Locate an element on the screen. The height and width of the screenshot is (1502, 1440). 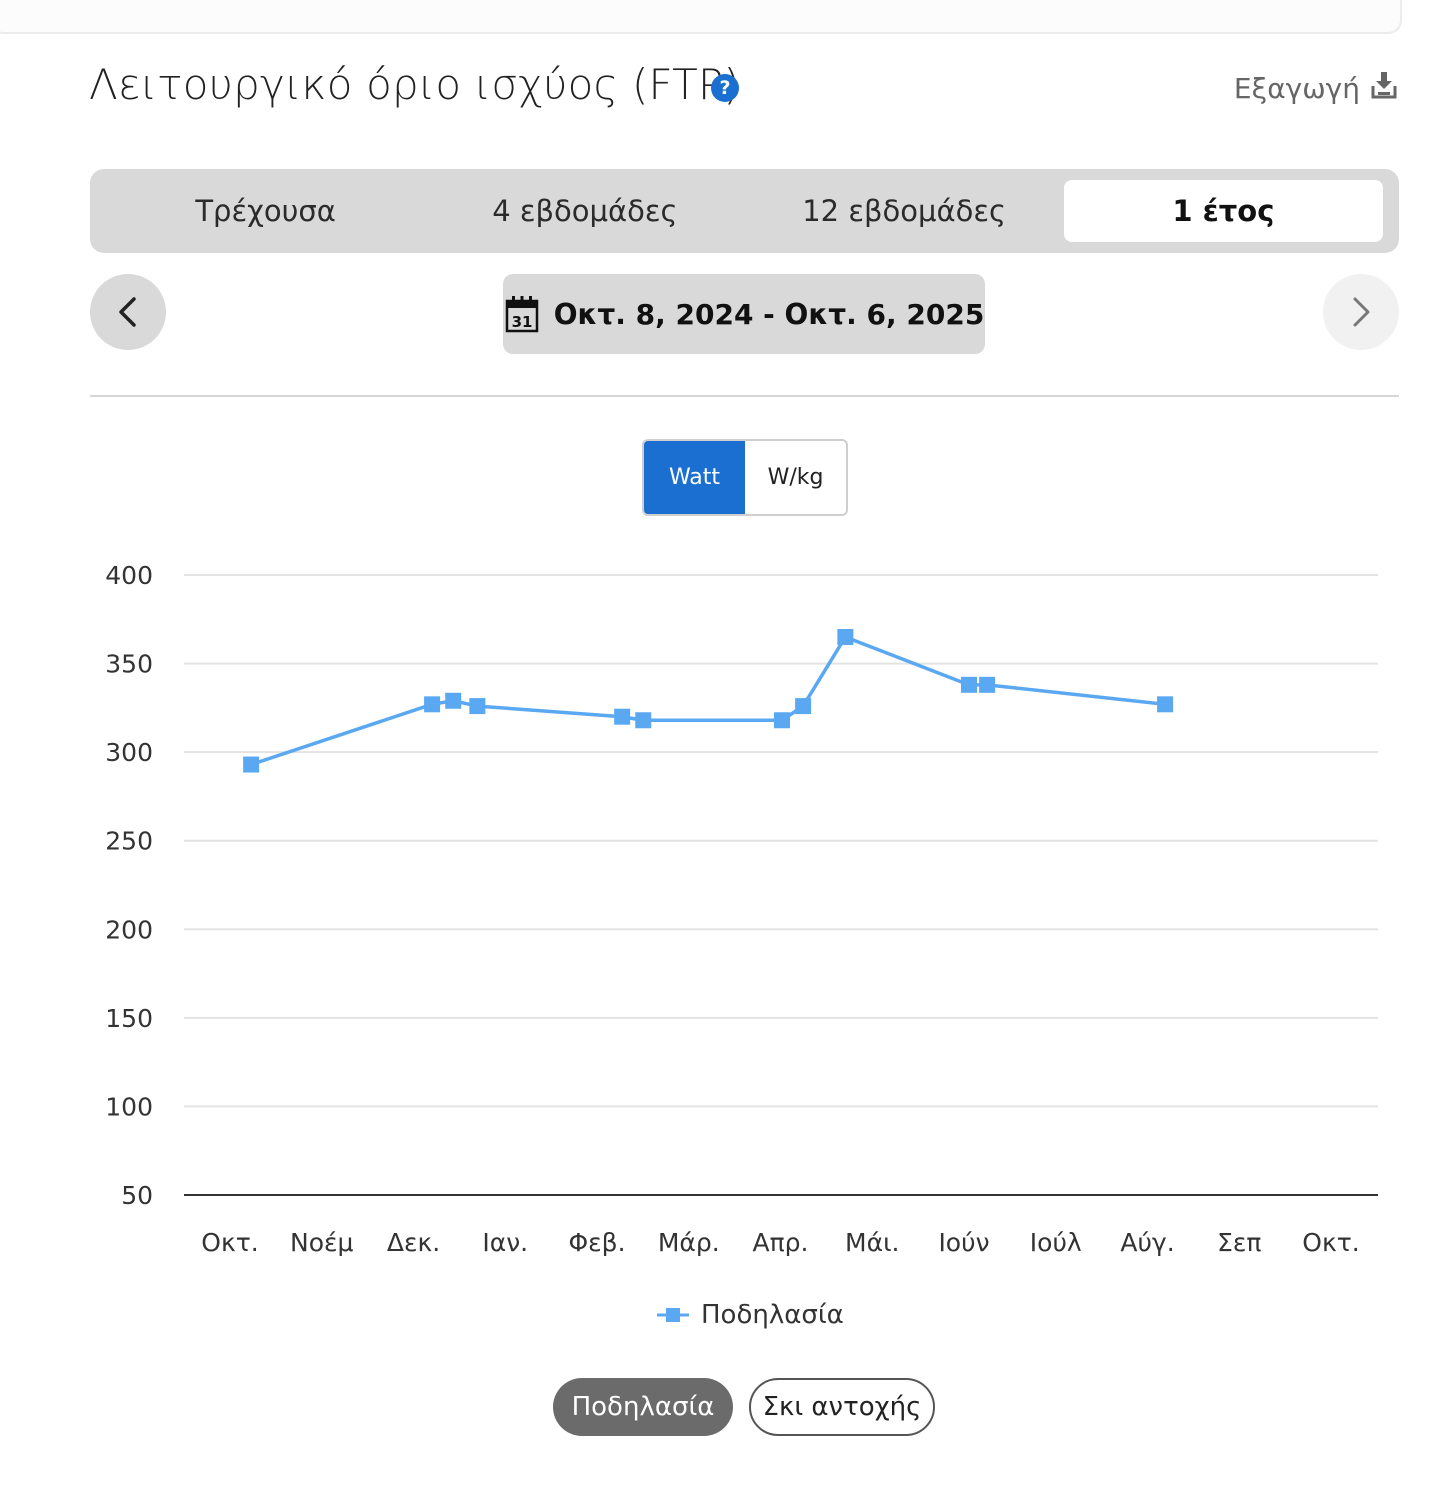
period-tabs: Τρέχουσα 4 εβδομάδες 12 εβδομάδες 1 έτος is located at coordinates (744, 211).